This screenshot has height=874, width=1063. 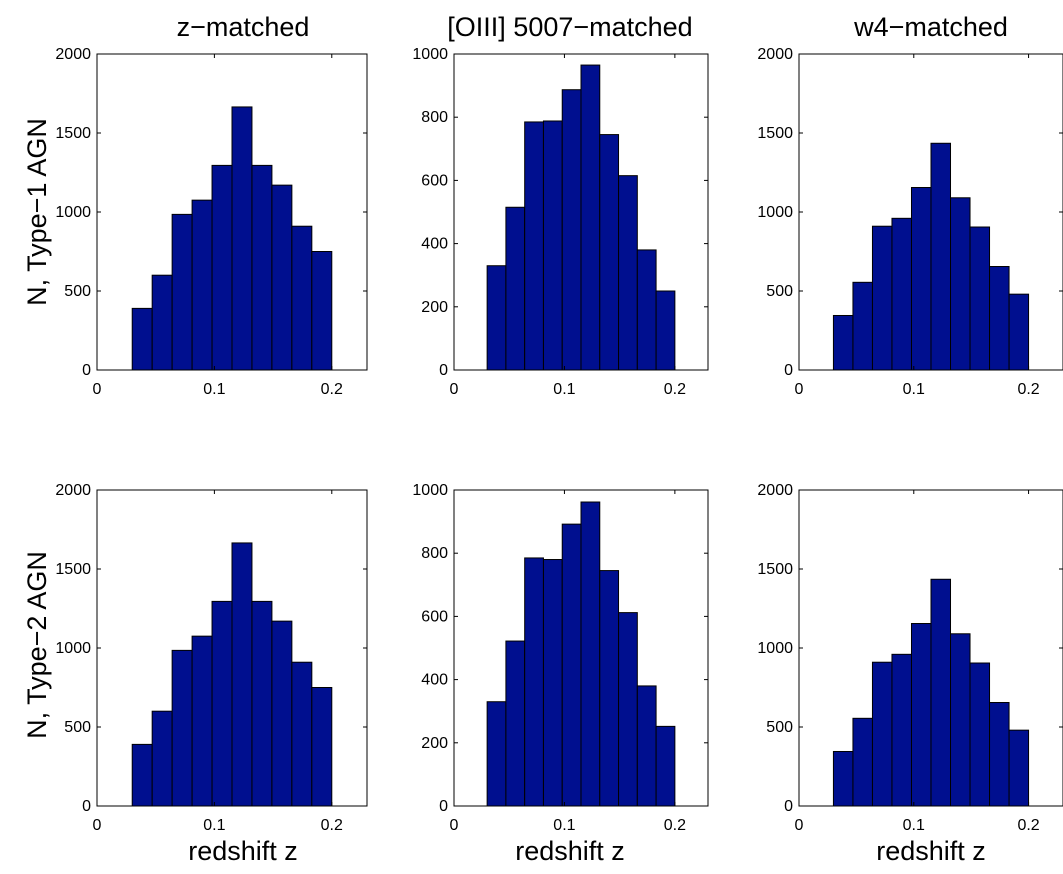 I want to click on y-tick-label: 800, so click(x=434, y=117).